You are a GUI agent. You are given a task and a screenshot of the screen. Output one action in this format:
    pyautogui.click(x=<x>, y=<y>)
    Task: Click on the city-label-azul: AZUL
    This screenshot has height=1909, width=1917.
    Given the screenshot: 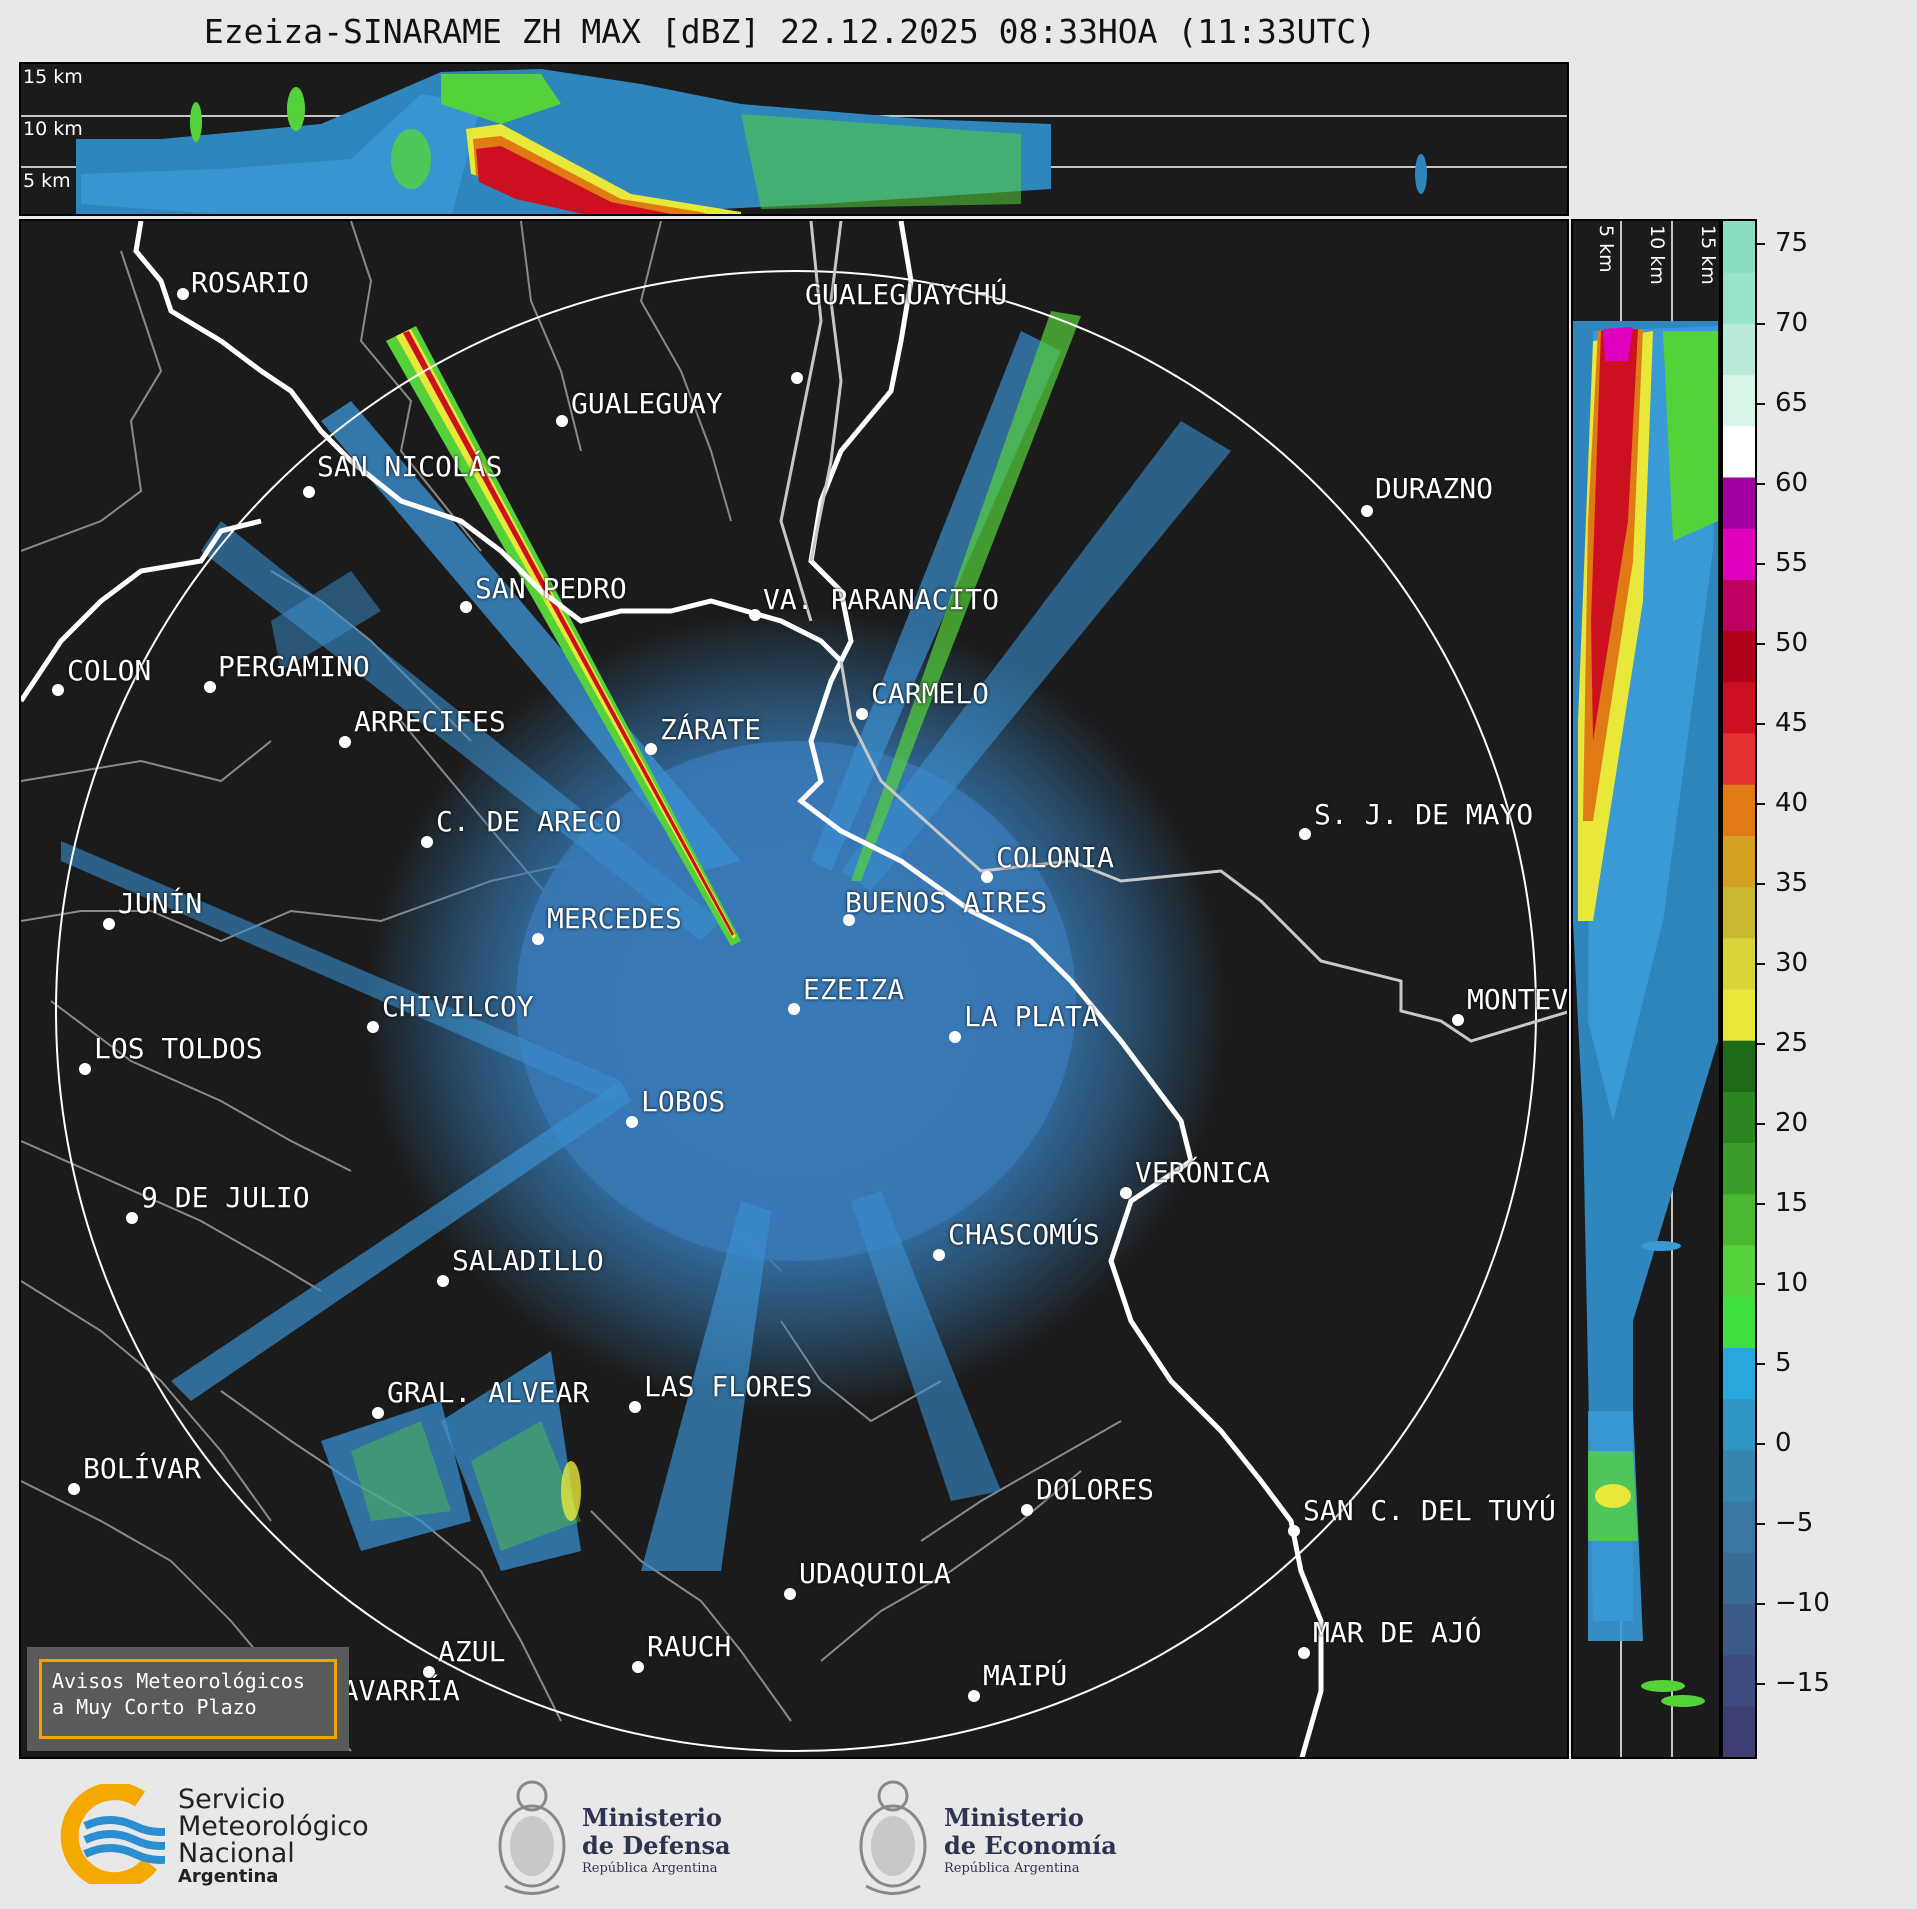 What is the action you would take?
    pyautogui.click(x=472, y=1651)
    